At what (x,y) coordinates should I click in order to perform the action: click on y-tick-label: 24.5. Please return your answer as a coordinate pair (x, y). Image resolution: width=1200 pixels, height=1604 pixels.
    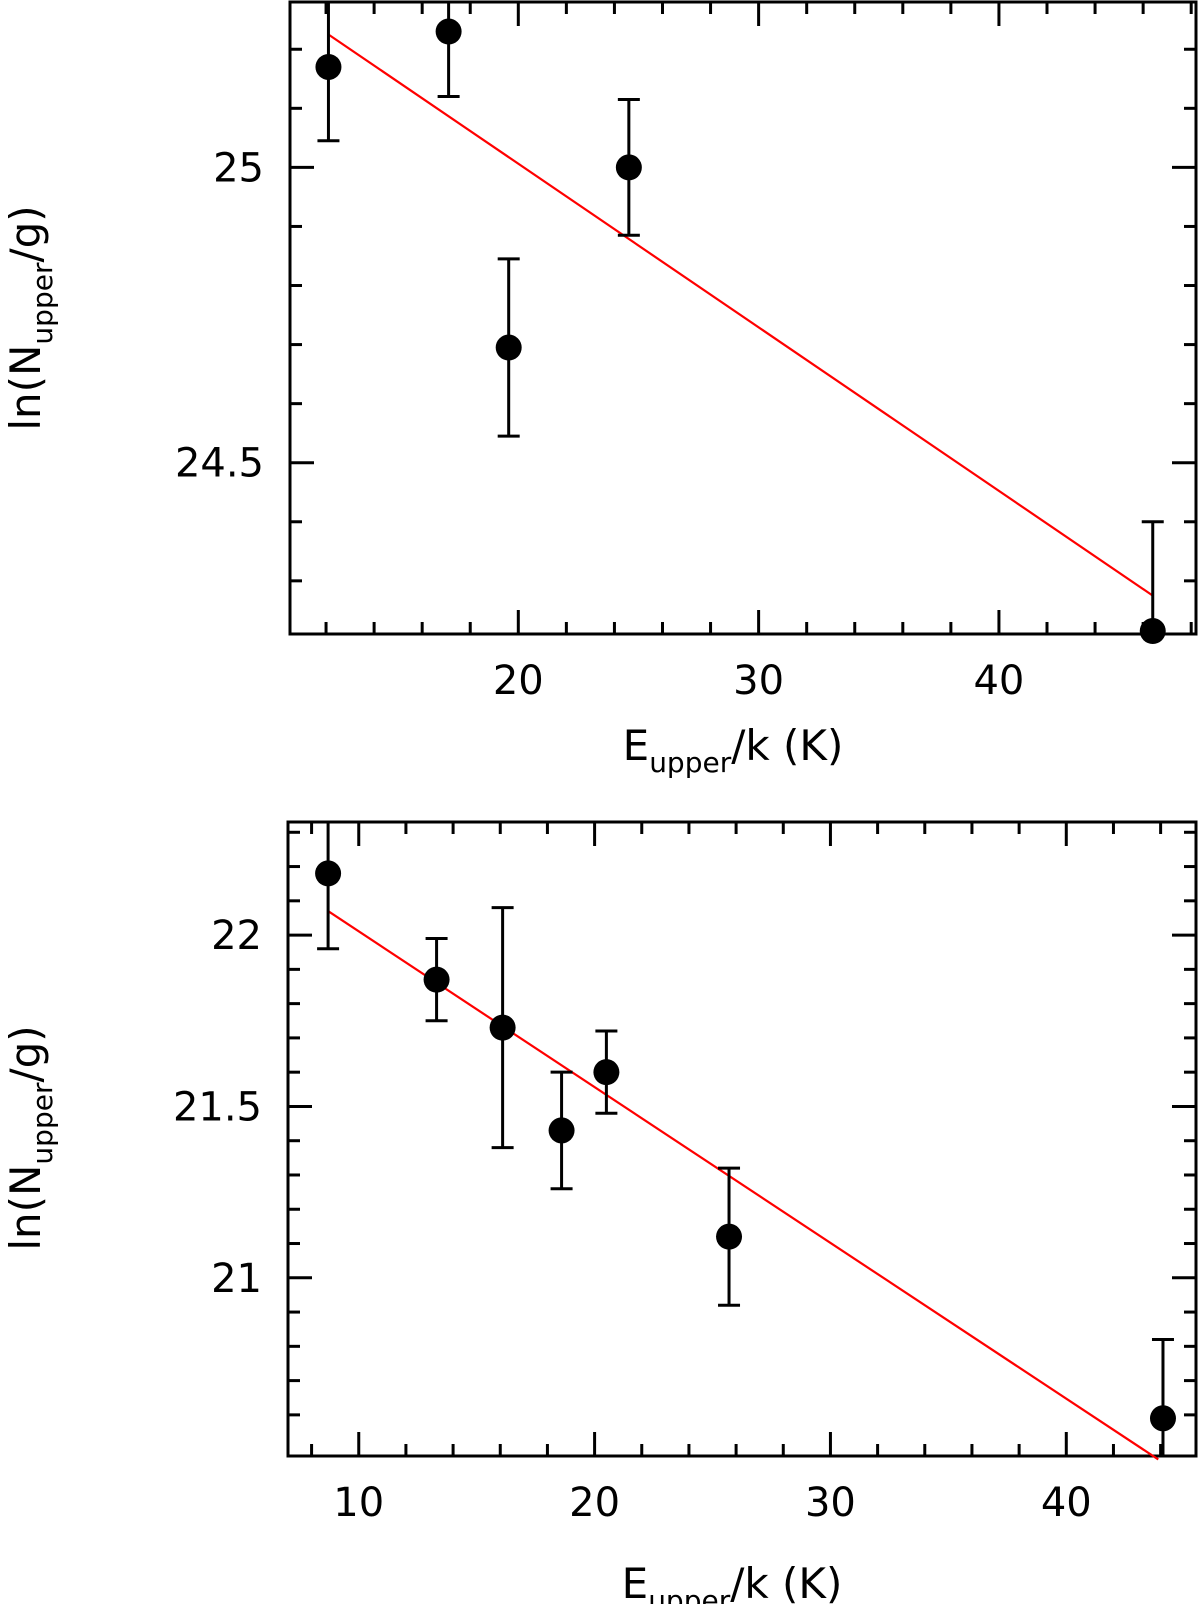
    Looking at the image, I should click on (219, 464).